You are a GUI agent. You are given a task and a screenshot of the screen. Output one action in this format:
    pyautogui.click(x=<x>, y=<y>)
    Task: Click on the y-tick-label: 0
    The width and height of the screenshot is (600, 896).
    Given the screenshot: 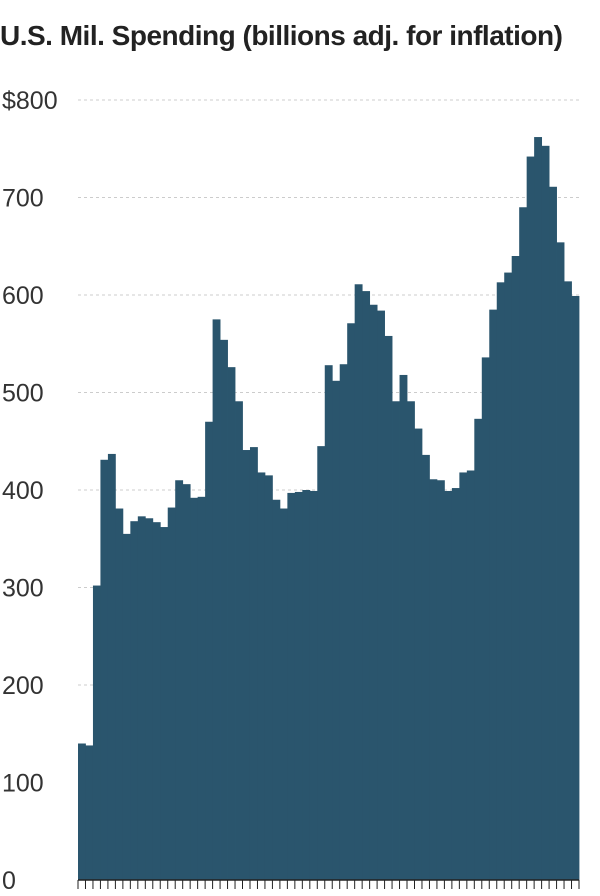 What is the action you would take?
    pyautogui.click(x=9, y=881)
    